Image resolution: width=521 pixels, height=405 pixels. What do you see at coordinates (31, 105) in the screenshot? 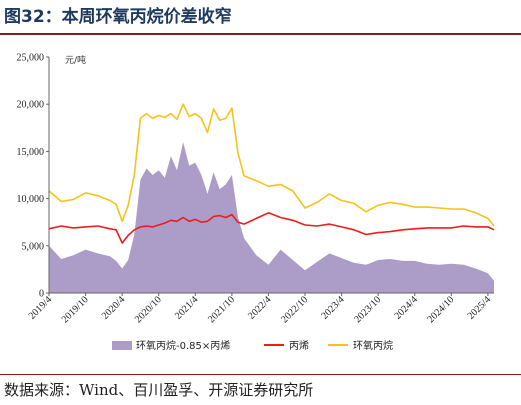
I see `y-tick-label: 20,000` at bounding box center [31, 105].